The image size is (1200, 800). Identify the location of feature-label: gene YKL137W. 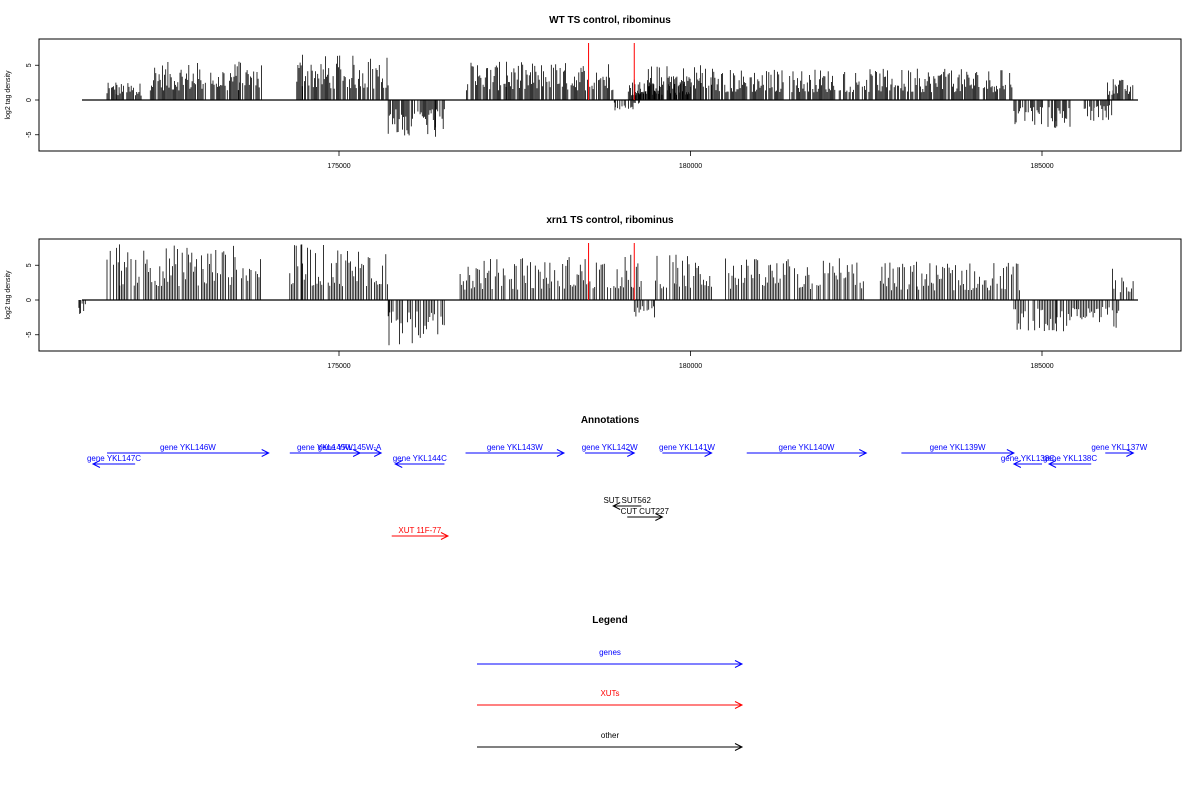
(1119, 447).